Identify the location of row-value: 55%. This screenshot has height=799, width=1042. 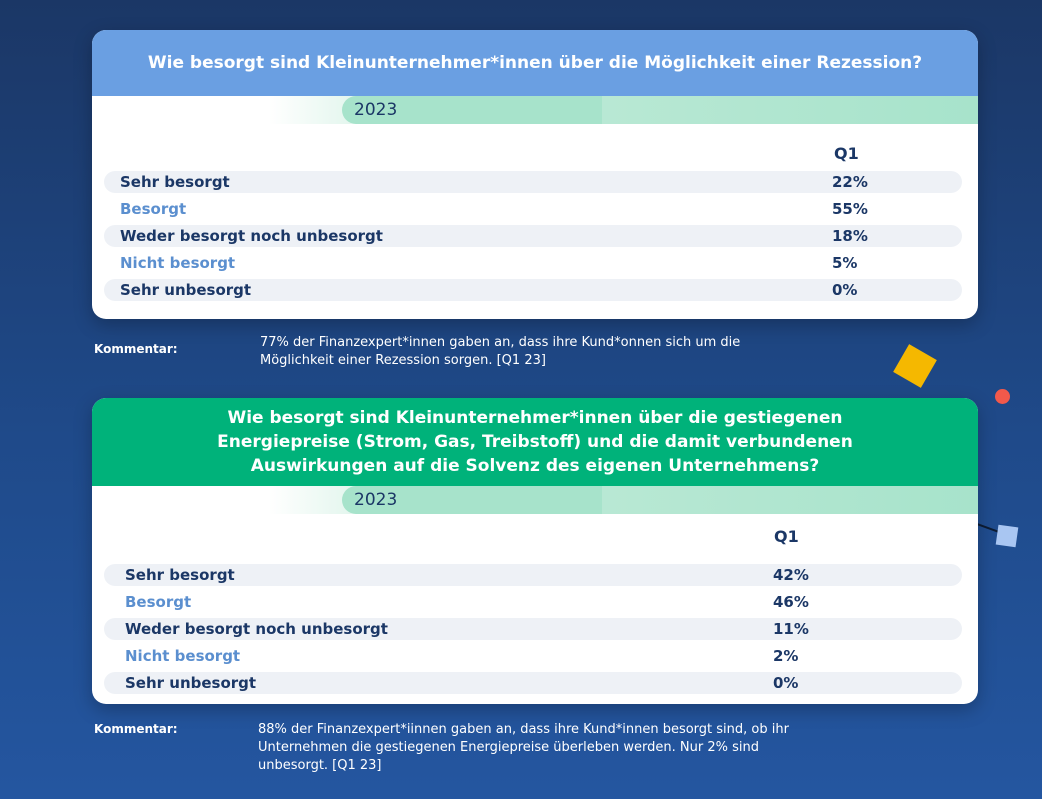
(850, 209).